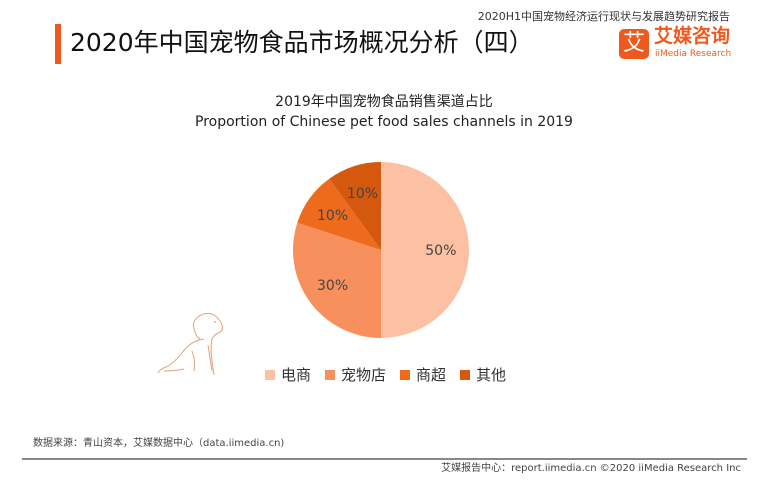  Describe the element at coordinates (332, 286) in the screenshot. I see `pie-data-label: 30%` at that location.